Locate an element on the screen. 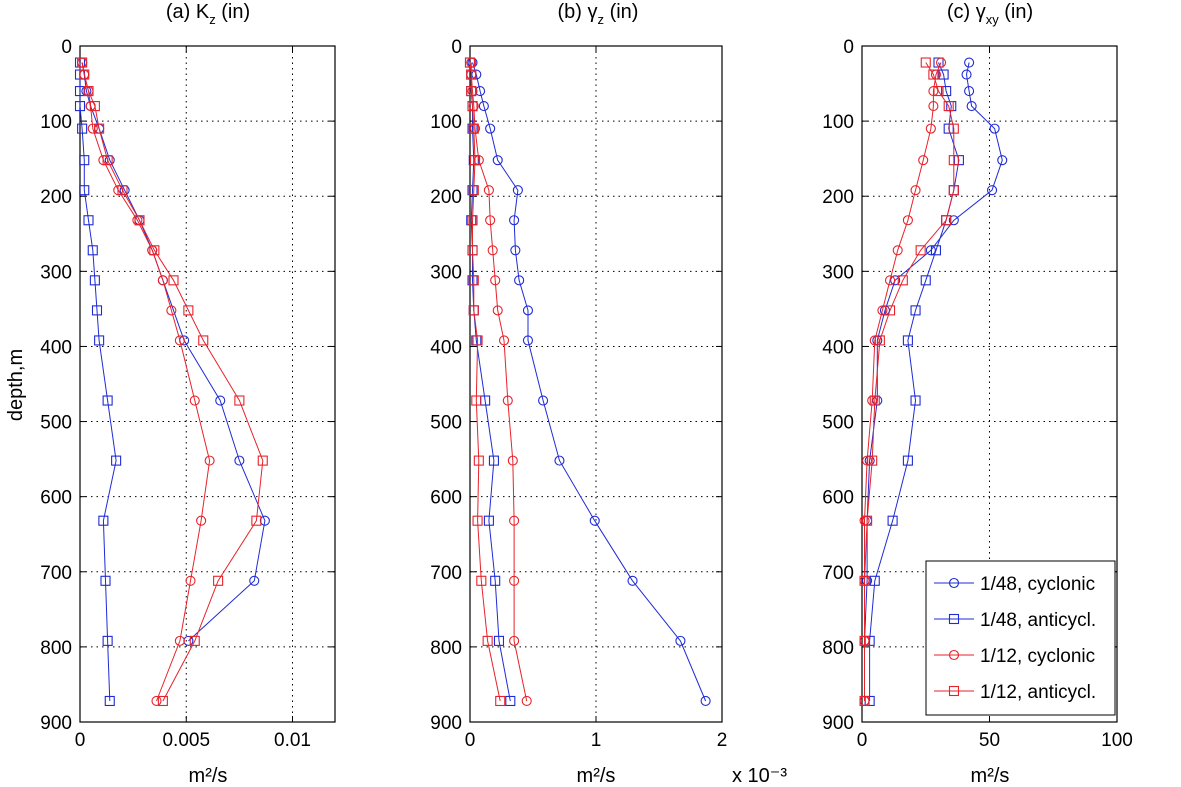 The height and width of the screenshot is (787, 1181). legend-entry: 1/12, anticycl. is located at coordinates (1015, 692).